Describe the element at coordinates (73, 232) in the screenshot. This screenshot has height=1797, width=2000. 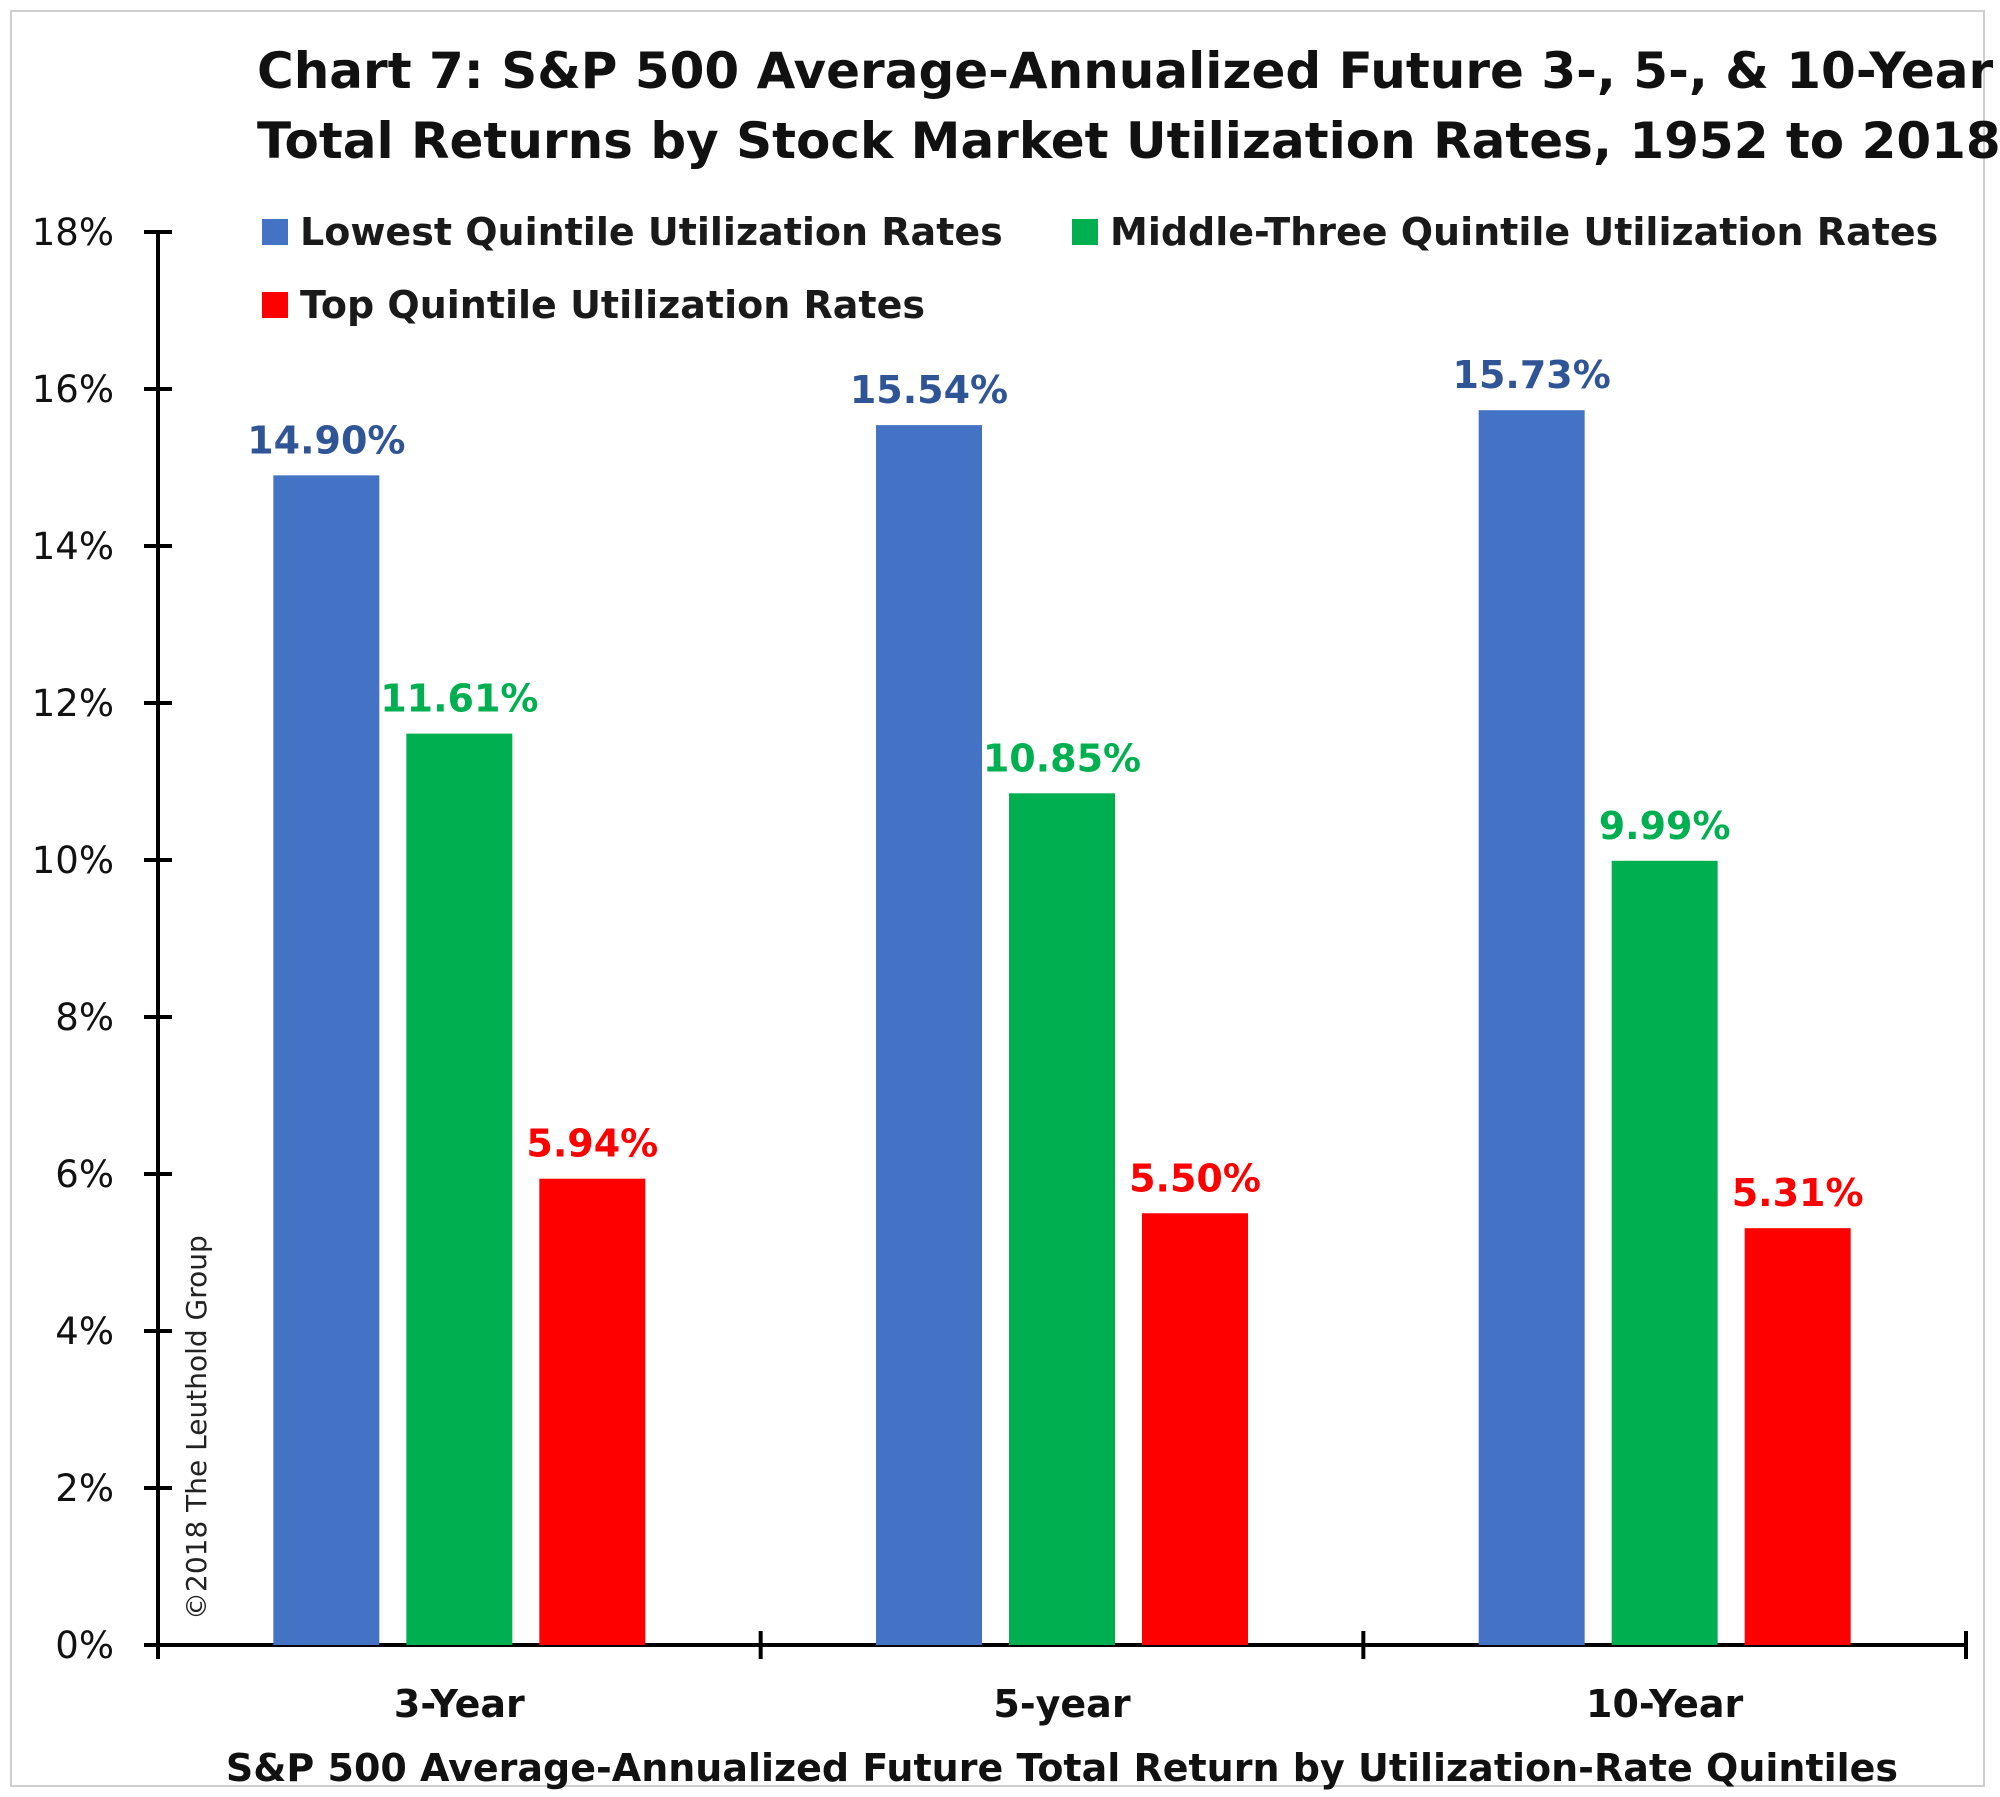
I see `y-tick-label: 18%` at that location.